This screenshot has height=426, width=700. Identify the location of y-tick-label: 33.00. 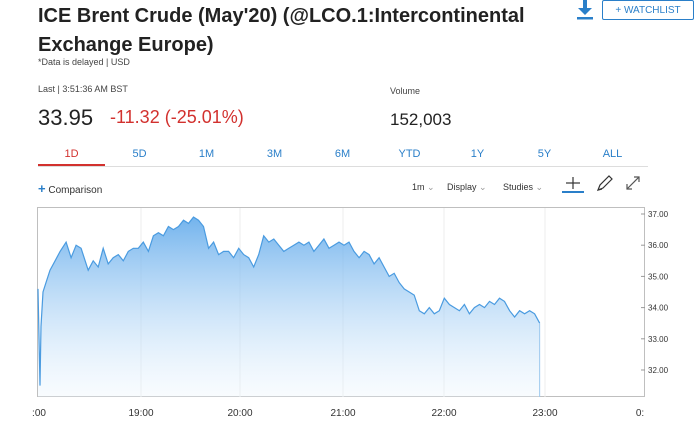
(658, 339).